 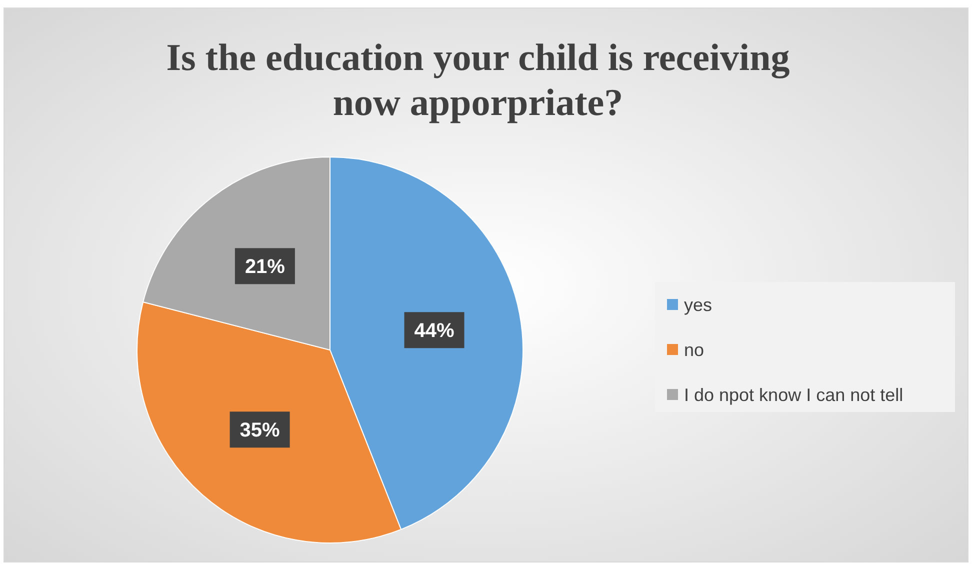 I want to click on data-label: 35%, so click(x=260, y=431).